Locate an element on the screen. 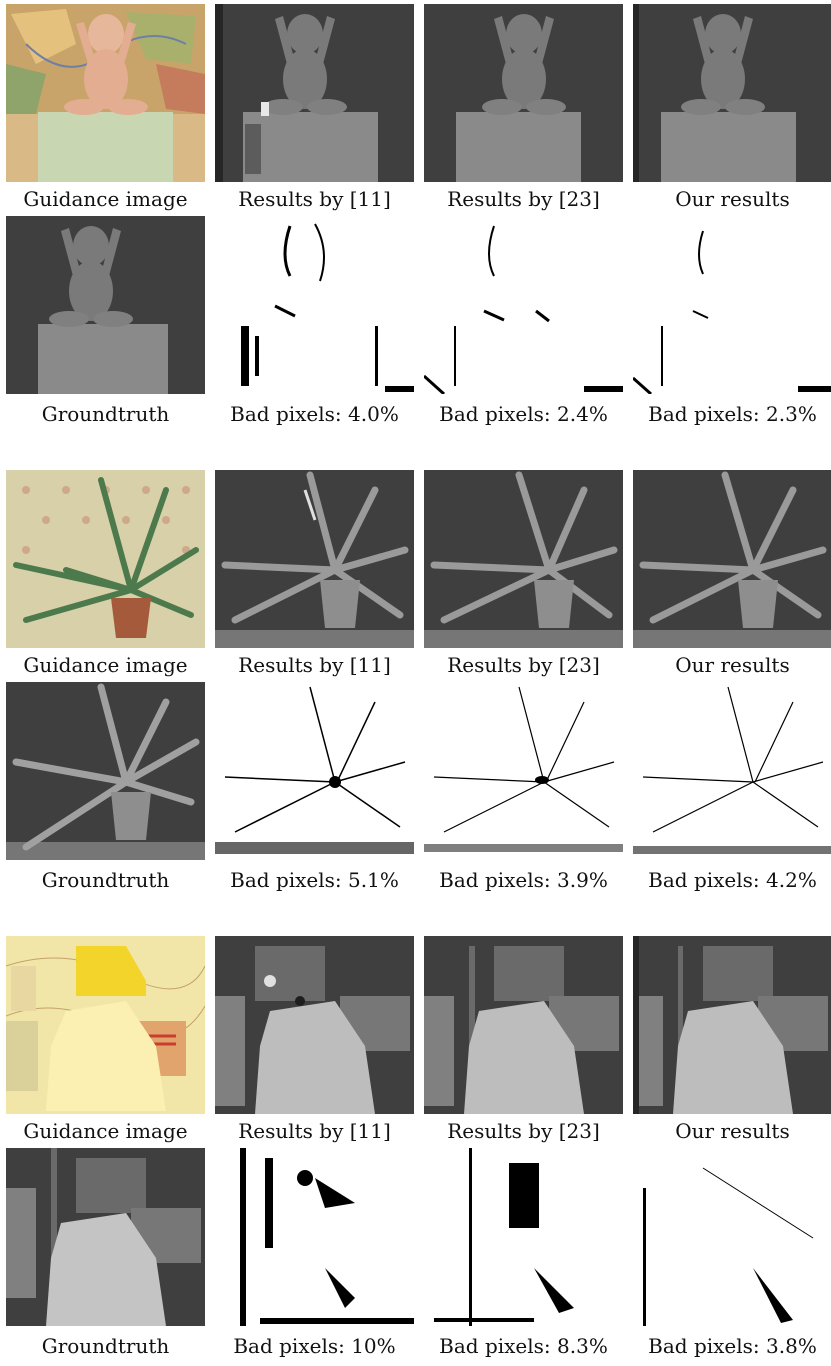 This screenshot has height=1366, width=831. cell-bad-pixels-23: Bad pixels: 2.4% is located at coordinates (523, 325).